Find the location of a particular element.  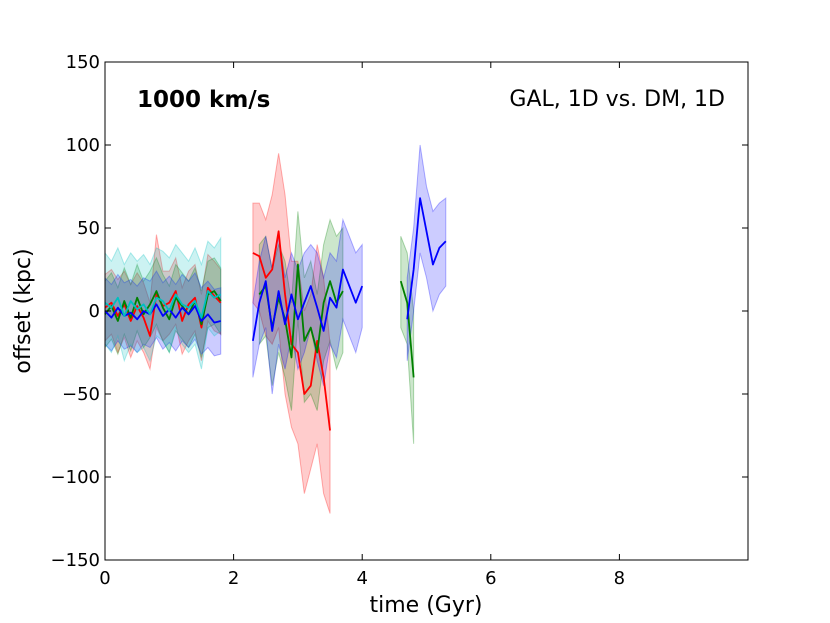

x-tick-label: 8 is located at coordinates (619, 578).